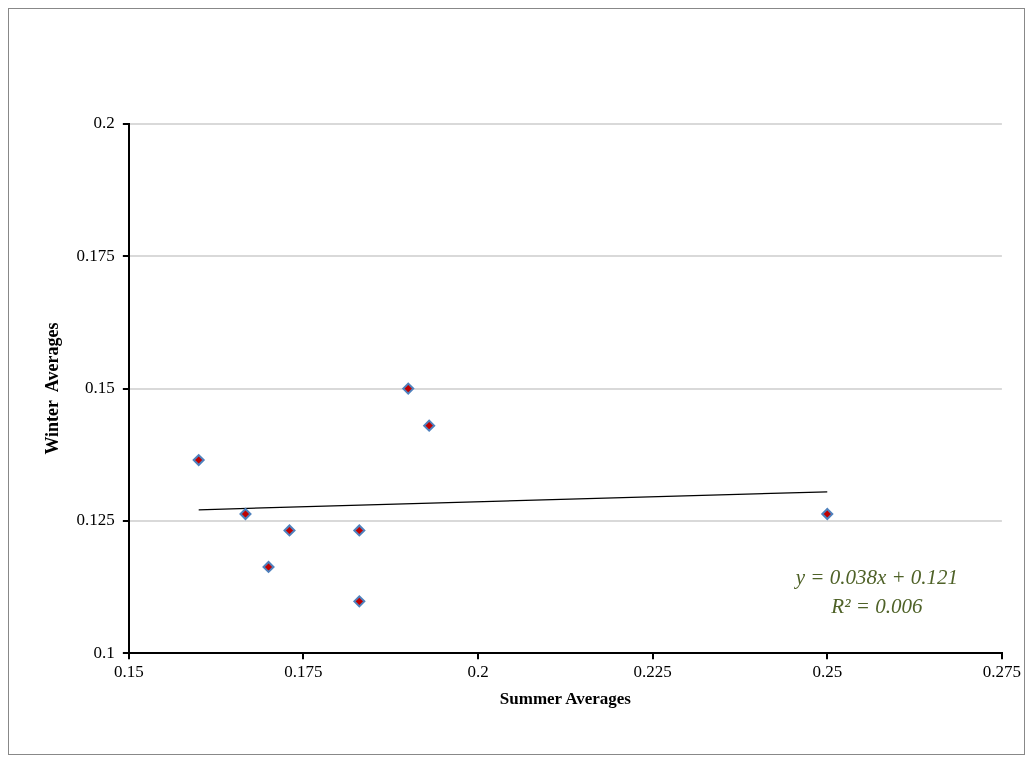 The width and height of the screenshot is (1033, 761). Describe the element at coordinates (1001, 671) in the screenshot. I see `x-tick-label: 0.275` at that location.